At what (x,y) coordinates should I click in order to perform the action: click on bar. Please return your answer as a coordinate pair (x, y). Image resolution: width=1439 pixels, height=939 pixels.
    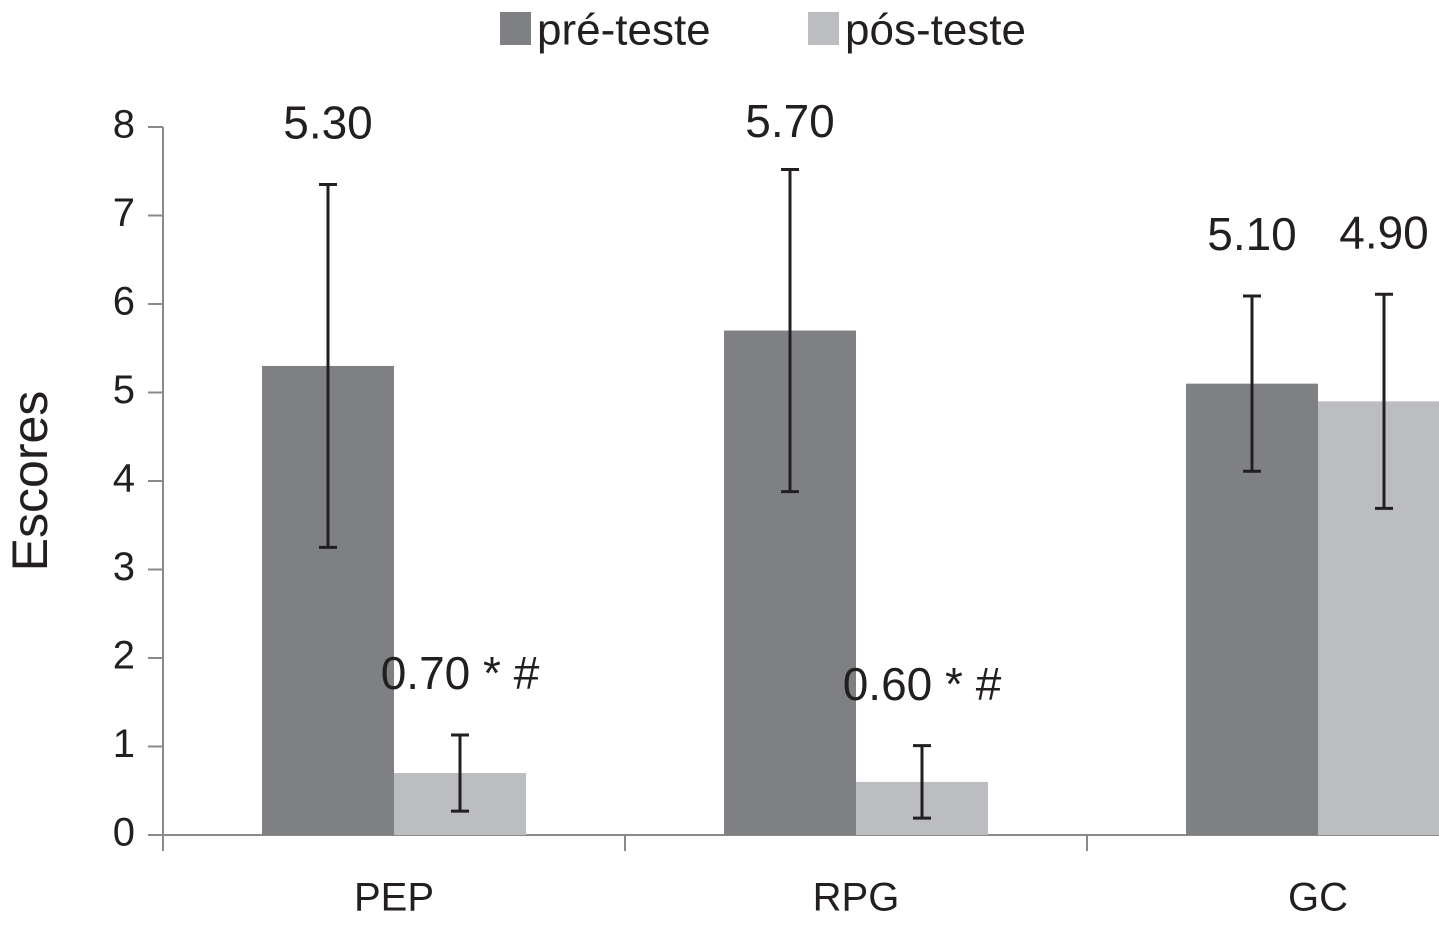
    Looking at the image, I should click on (1378, 618).